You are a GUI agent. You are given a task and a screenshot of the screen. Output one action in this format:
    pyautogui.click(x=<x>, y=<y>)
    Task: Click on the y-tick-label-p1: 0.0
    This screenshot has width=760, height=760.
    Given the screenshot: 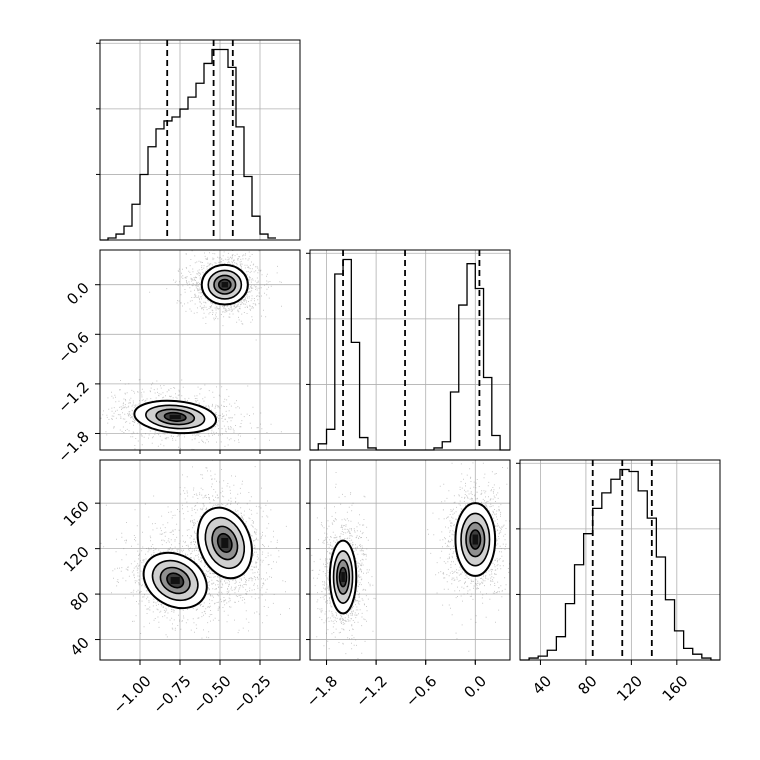 What is the action you would take?
    pyautogui.click(x=78, y=294)
    